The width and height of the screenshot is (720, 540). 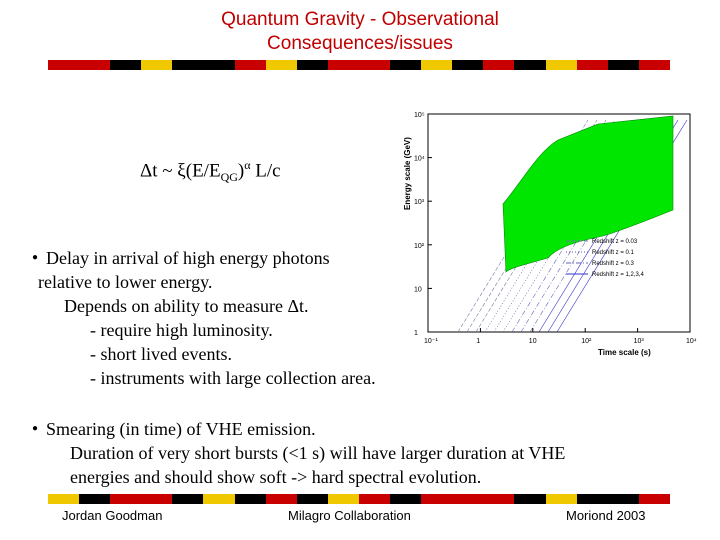 I want to click on y-tick-label: 1, so click(x=416, y=333).